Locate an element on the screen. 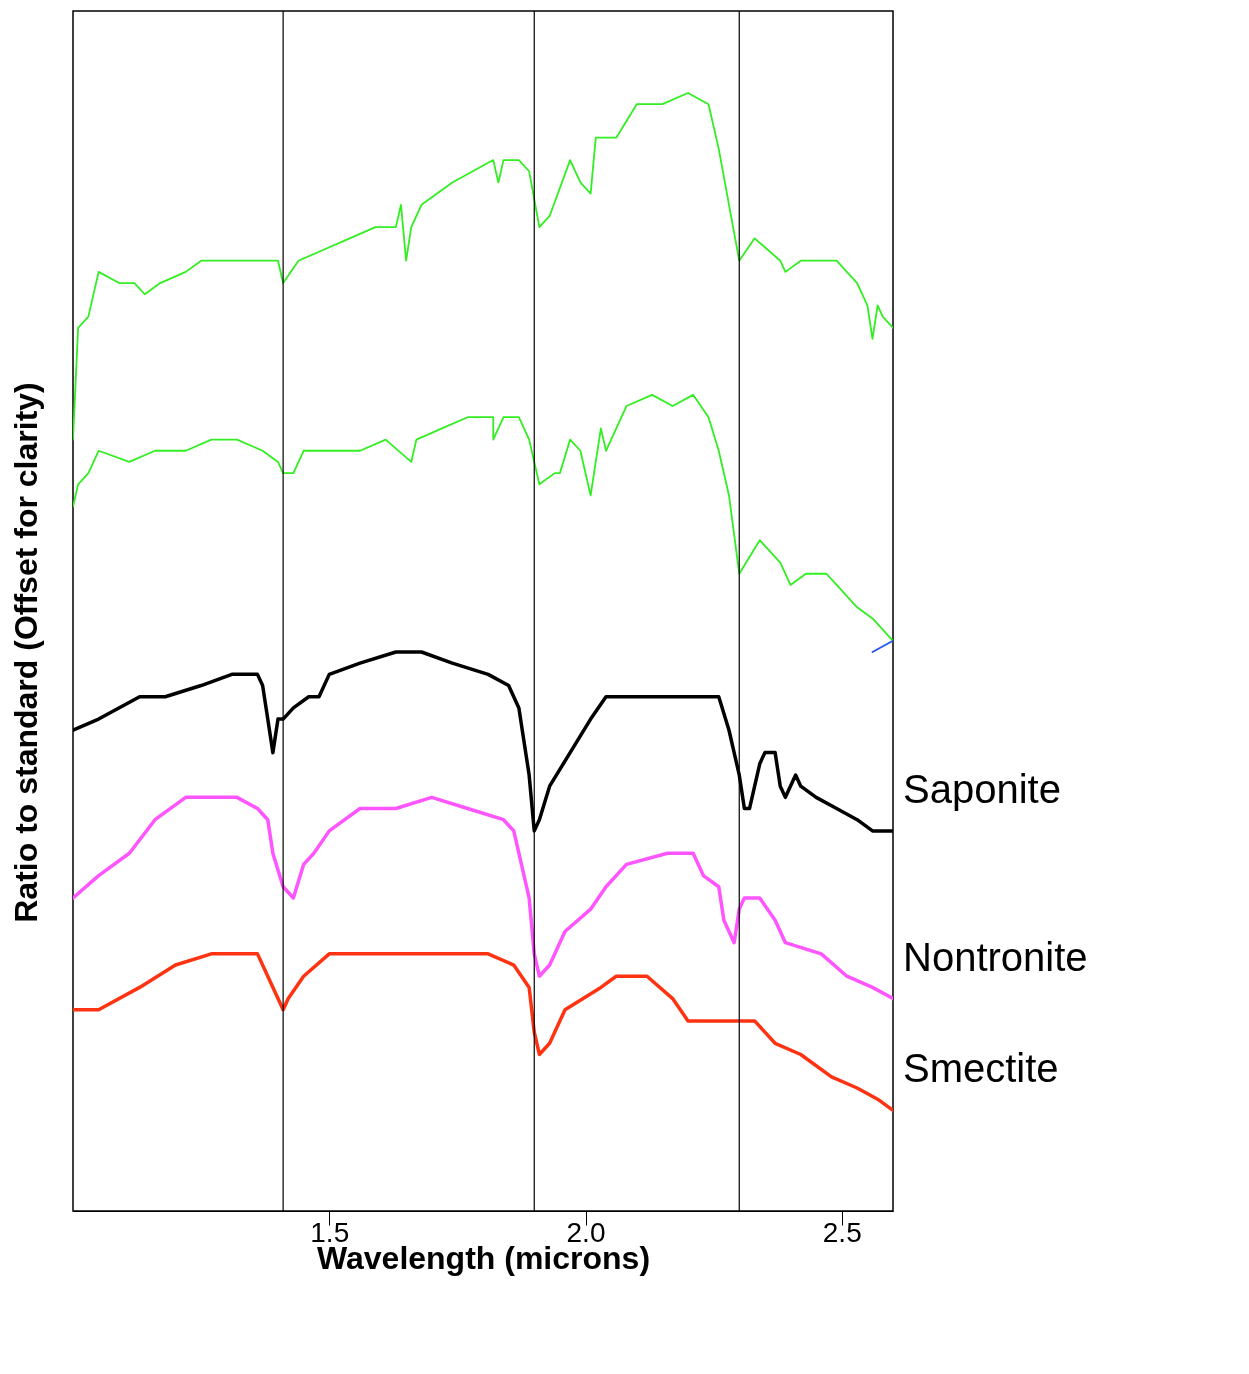  series-label: Nontronite is located at coordinates (995, 956).